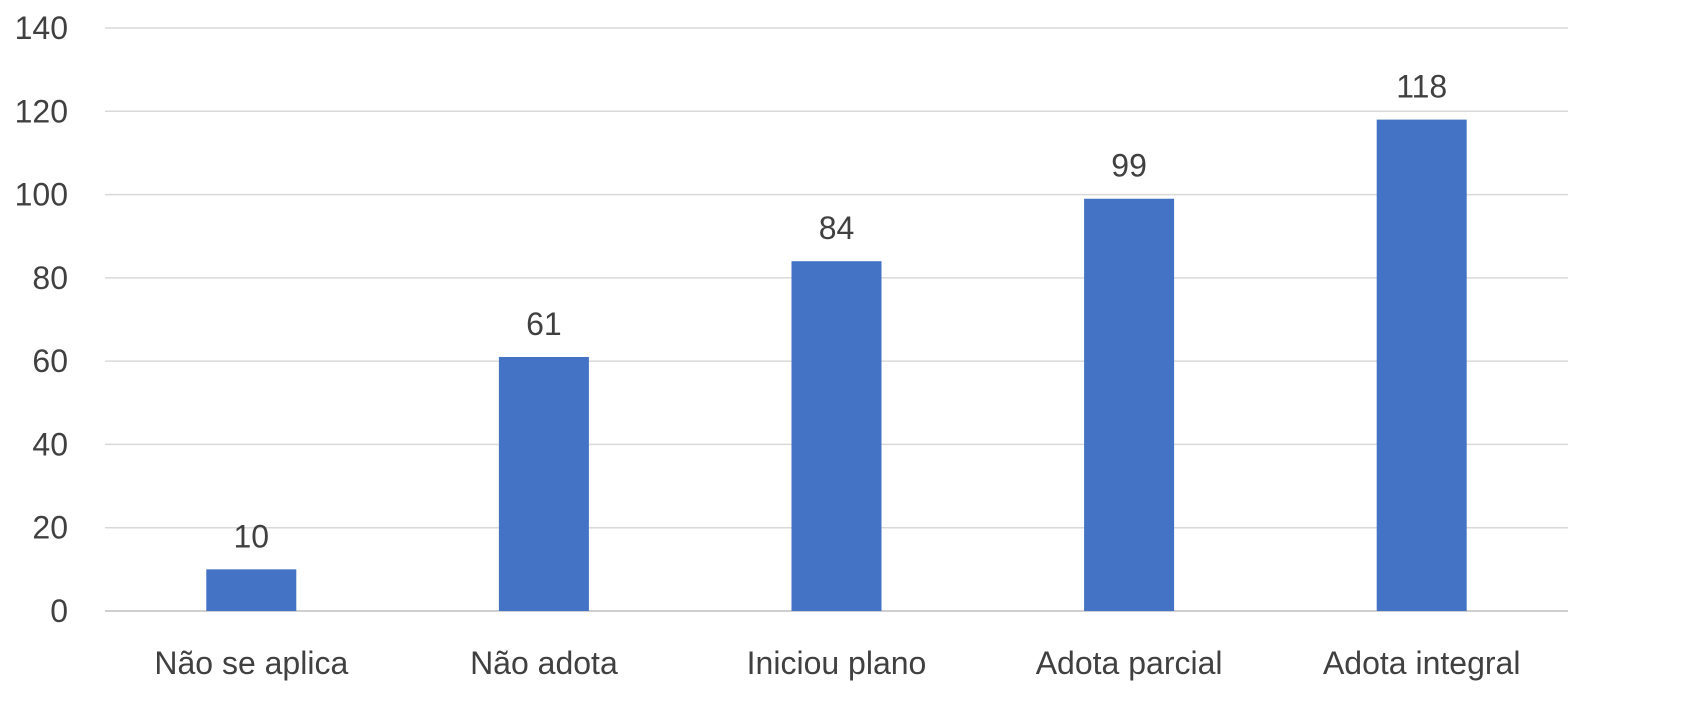 This screenshot has height=728, width=1681. What do you see at coordinates (50, 278) in the screenshot?
I see `y-tick-label: 80` at bounding box center [50, 278].